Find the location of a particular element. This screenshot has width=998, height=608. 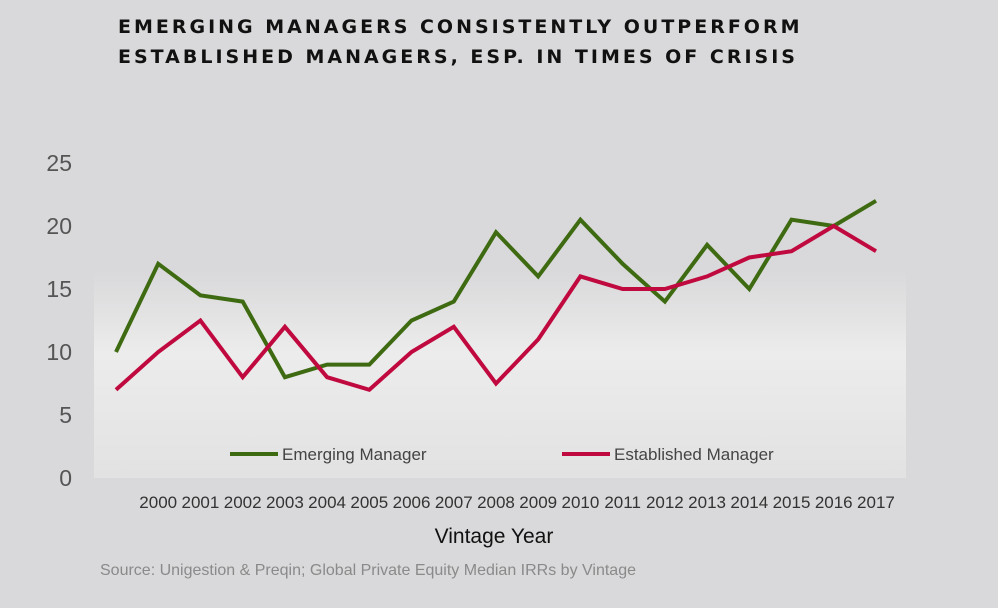

x-tick-label: 2009 is located at coordinates (538, 502).